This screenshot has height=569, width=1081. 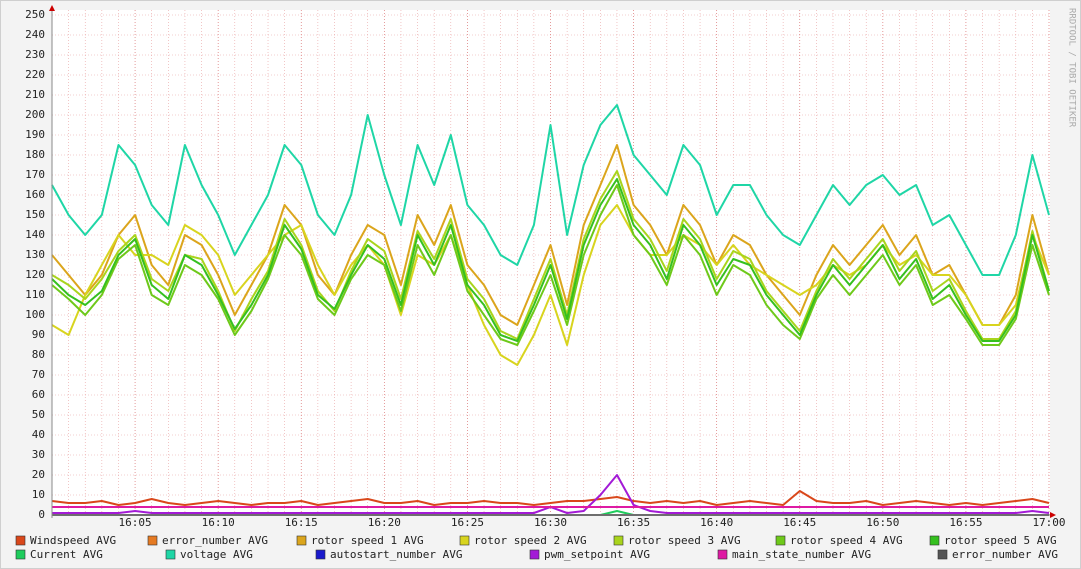 I want to click on y-tick-label: 40, so click(x=38, y=434).